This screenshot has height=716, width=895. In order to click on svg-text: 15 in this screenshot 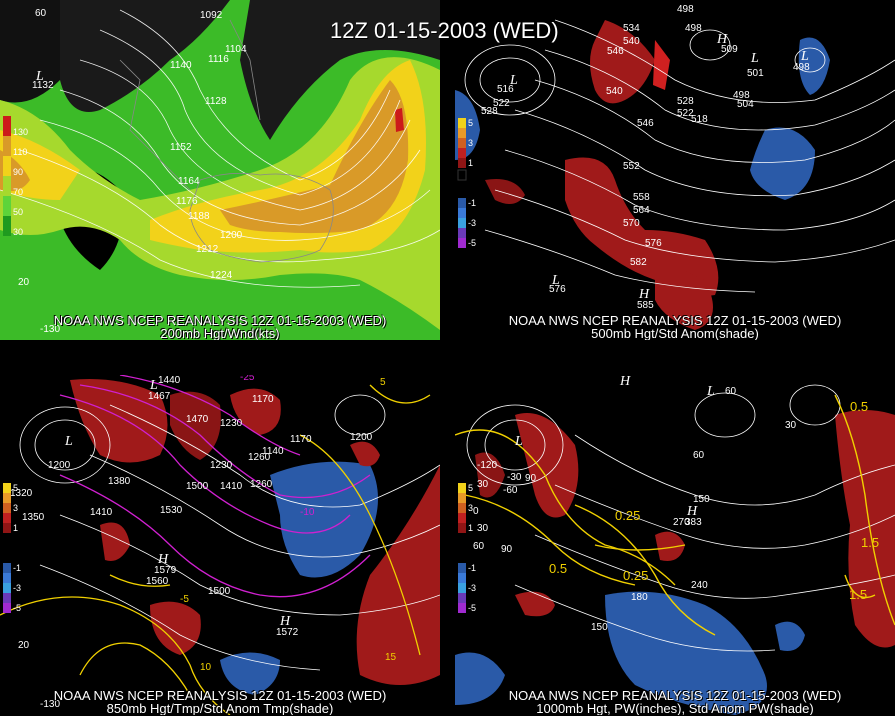, I will do `click(391, 657)`.